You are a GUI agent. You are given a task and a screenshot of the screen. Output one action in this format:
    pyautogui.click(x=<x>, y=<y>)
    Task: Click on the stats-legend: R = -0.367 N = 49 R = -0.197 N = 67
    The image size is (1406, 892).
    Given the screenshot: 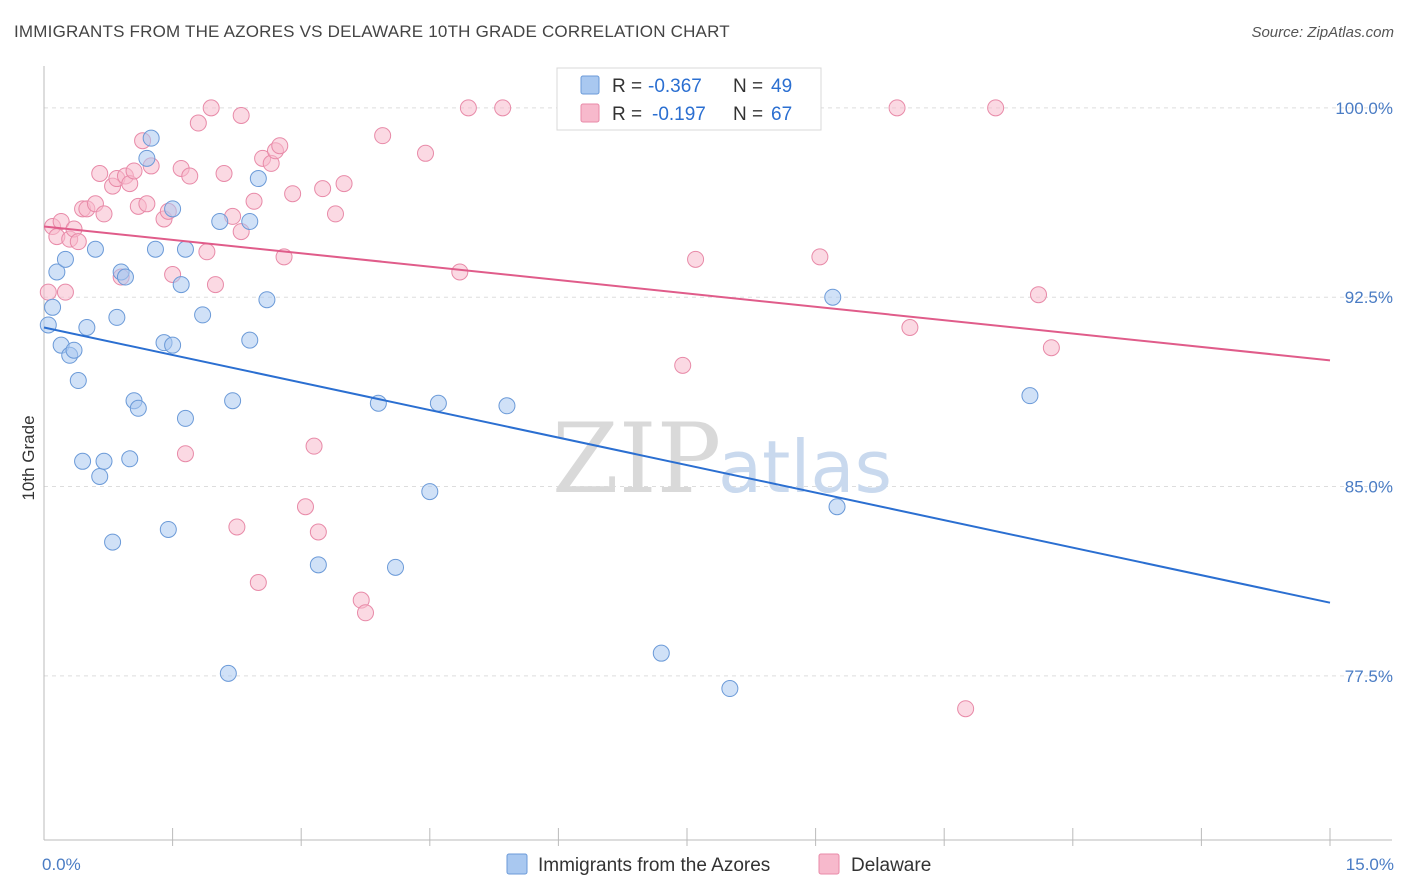 What is the action you would take?
    pyautogui.click(x=689, y=99)
    